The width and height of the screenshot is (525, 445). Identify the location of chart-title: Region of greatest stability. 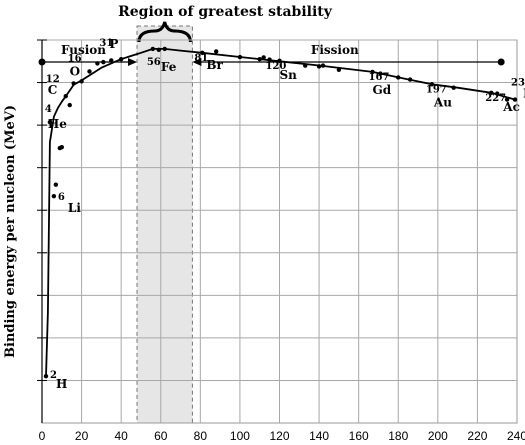
(225, 12).